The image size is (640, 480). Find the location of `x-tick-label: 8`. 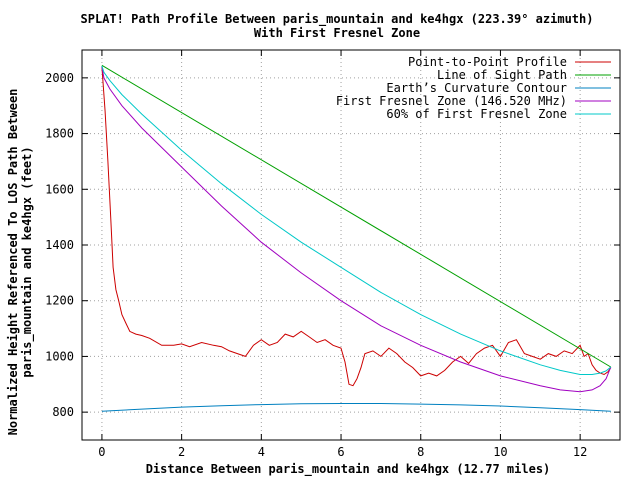

x-tick-label: 8 is located at coordinates (420, 452).